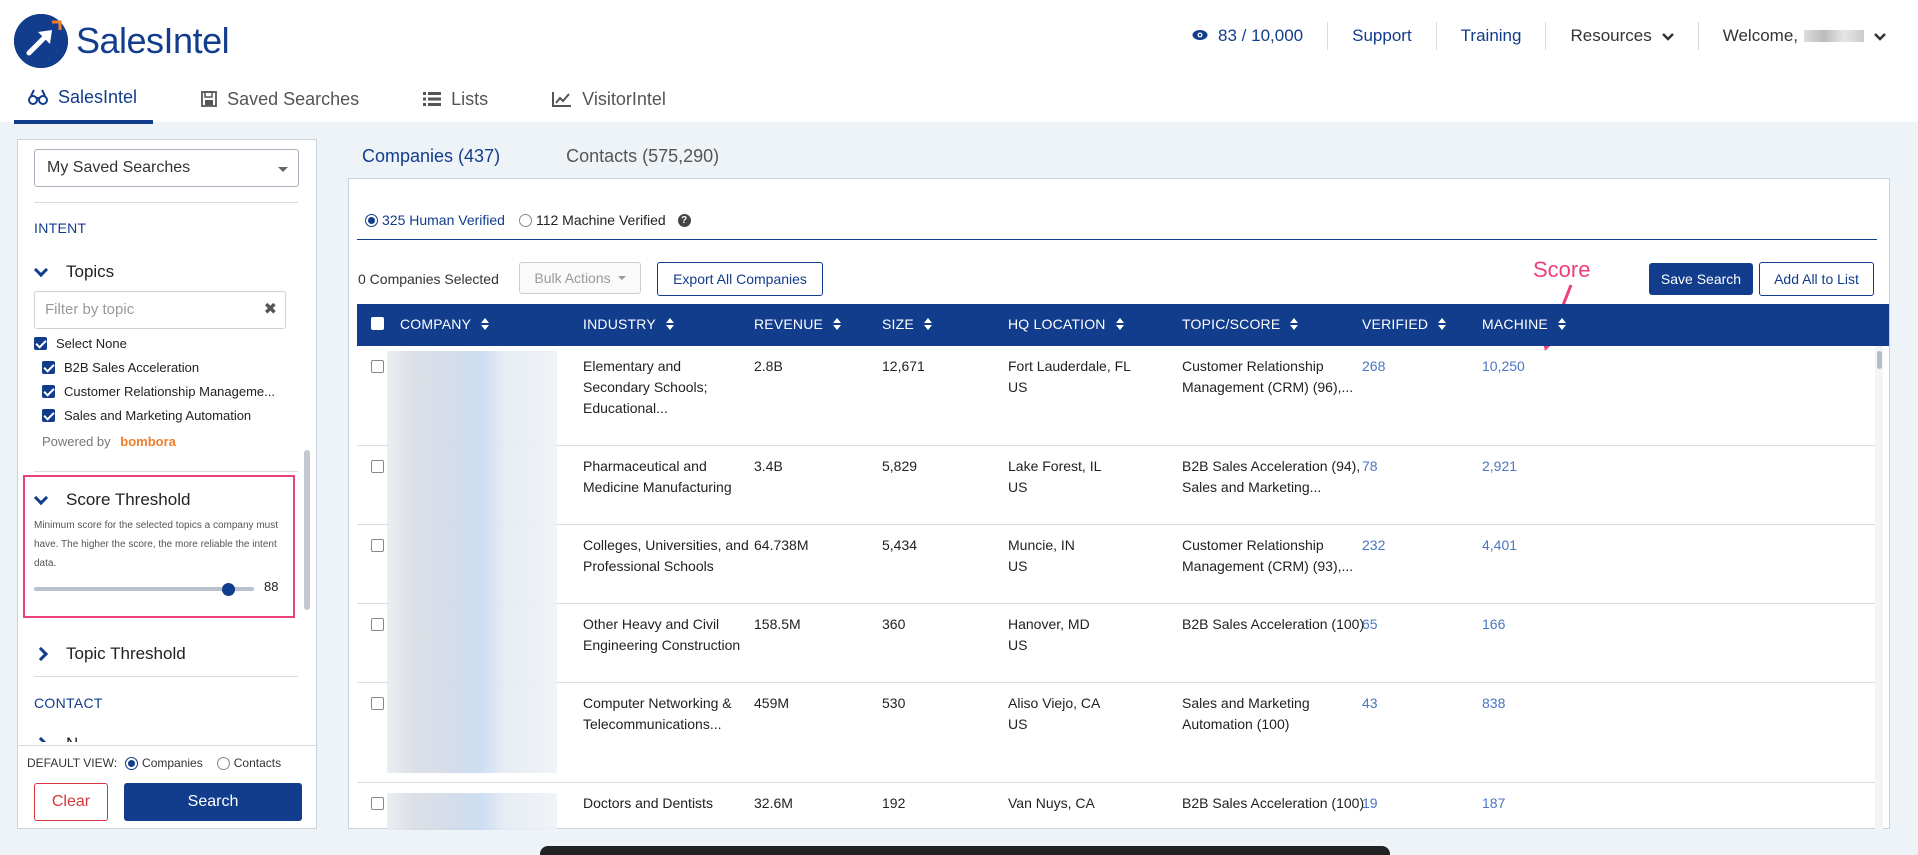 This screenshot has width=1918, height=855. I want to click on user-menu: Welcome,, so click(1792, 36).